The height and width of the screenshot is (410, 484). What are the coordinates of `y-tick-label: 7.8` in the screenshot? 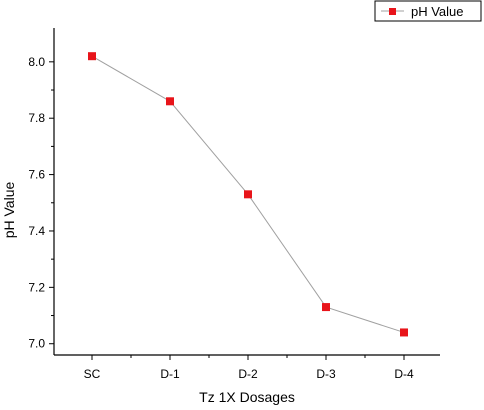 It's located at (36, 118).